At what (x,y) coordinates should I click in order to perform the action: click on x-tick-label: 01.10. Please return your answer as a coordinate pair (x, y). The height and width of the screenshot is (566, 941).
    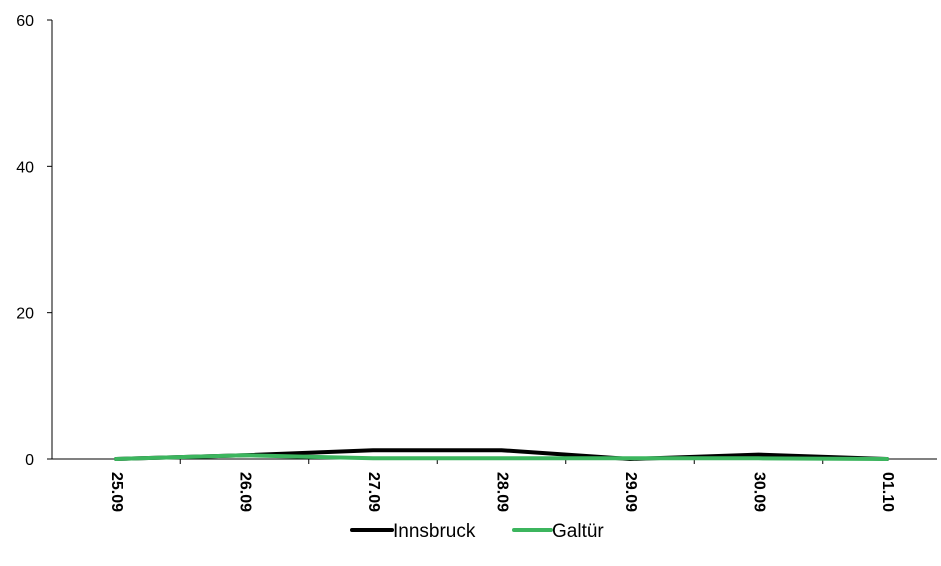
    Looking at the image, I should click on (887, 492).